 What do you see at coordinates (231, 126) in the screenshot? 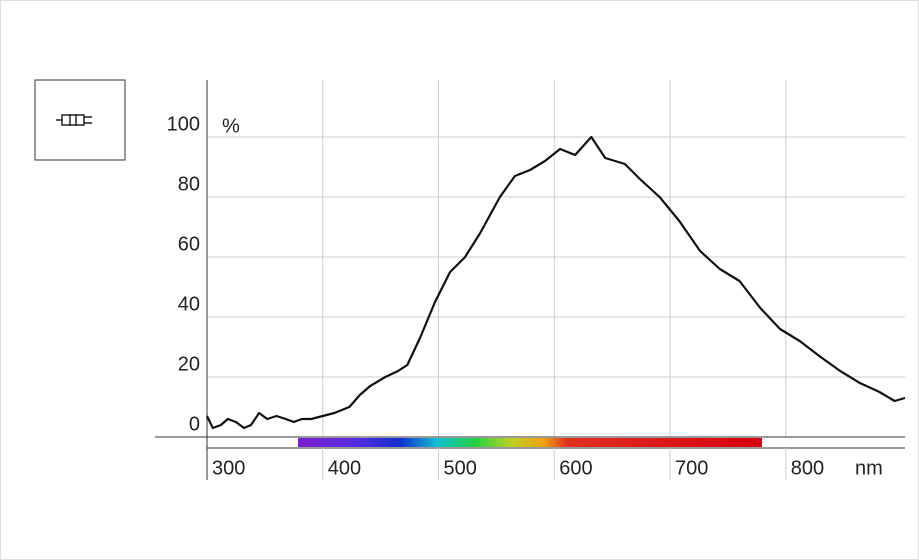
I see `y-unit: %` at bounding box center [231, 126].